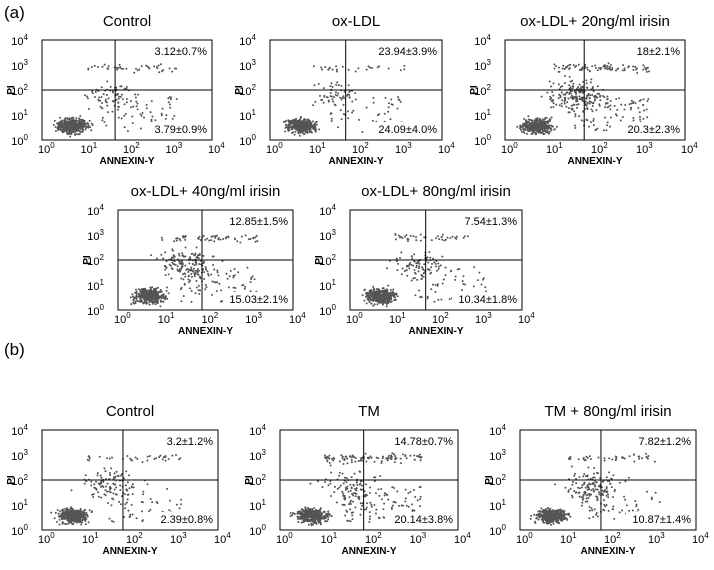  I want to click on y-tick-label: 10², so click(95, 260).